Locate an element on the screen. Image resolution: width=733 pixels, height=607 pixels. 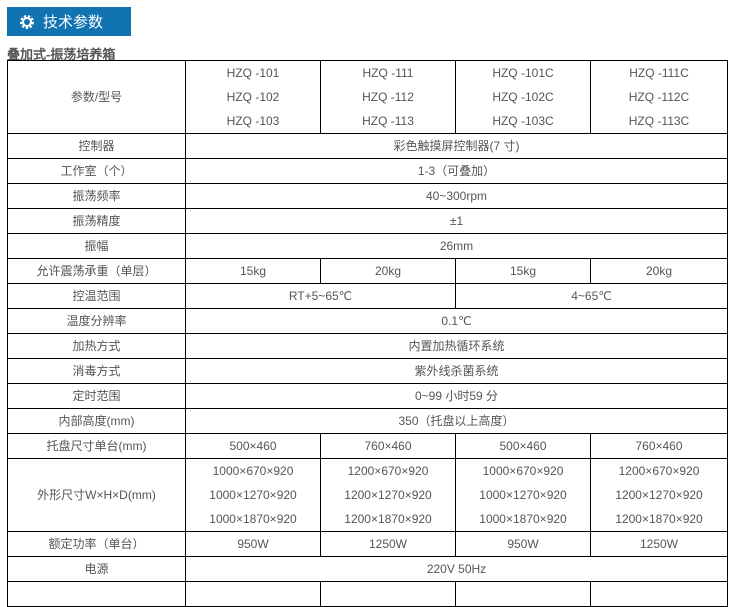
row-label: 工作室（个） is located at coordinates (96, 171).